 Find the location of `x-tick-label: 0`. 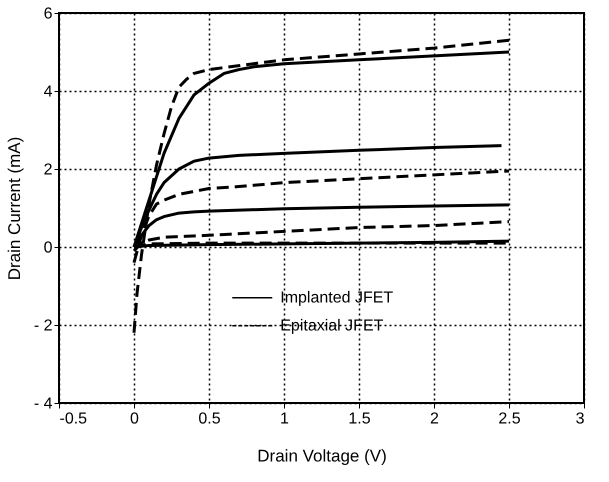

x-tick-label: 0 is located at coordinates (135, 419).